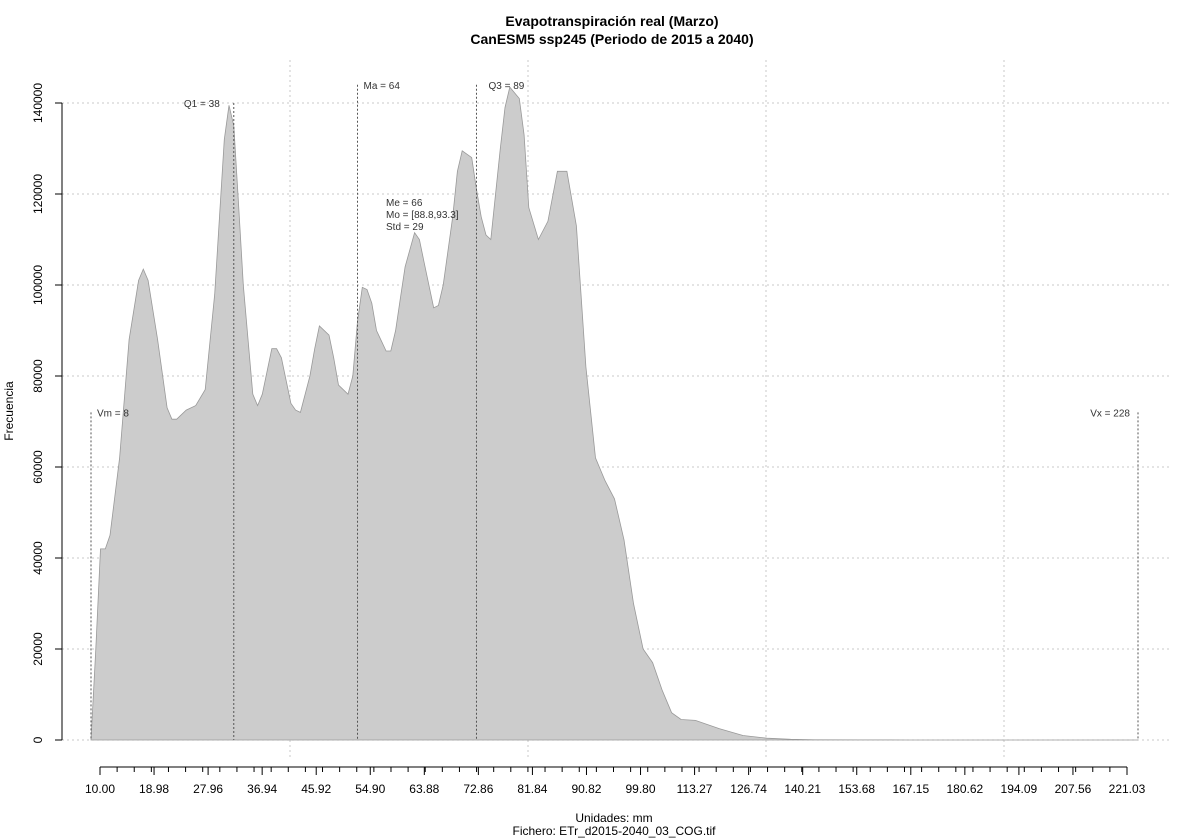 The height and width of the screenshot is (840, 1200). I want to click on x-tick-label: 167.15, so click(910, 789).